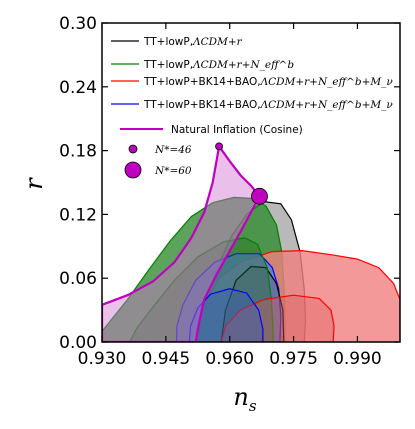  What do you see at coordinates (244, 399) in the screenshot?
I see `x-axis-label: ns` at bounding box center [244, 399].